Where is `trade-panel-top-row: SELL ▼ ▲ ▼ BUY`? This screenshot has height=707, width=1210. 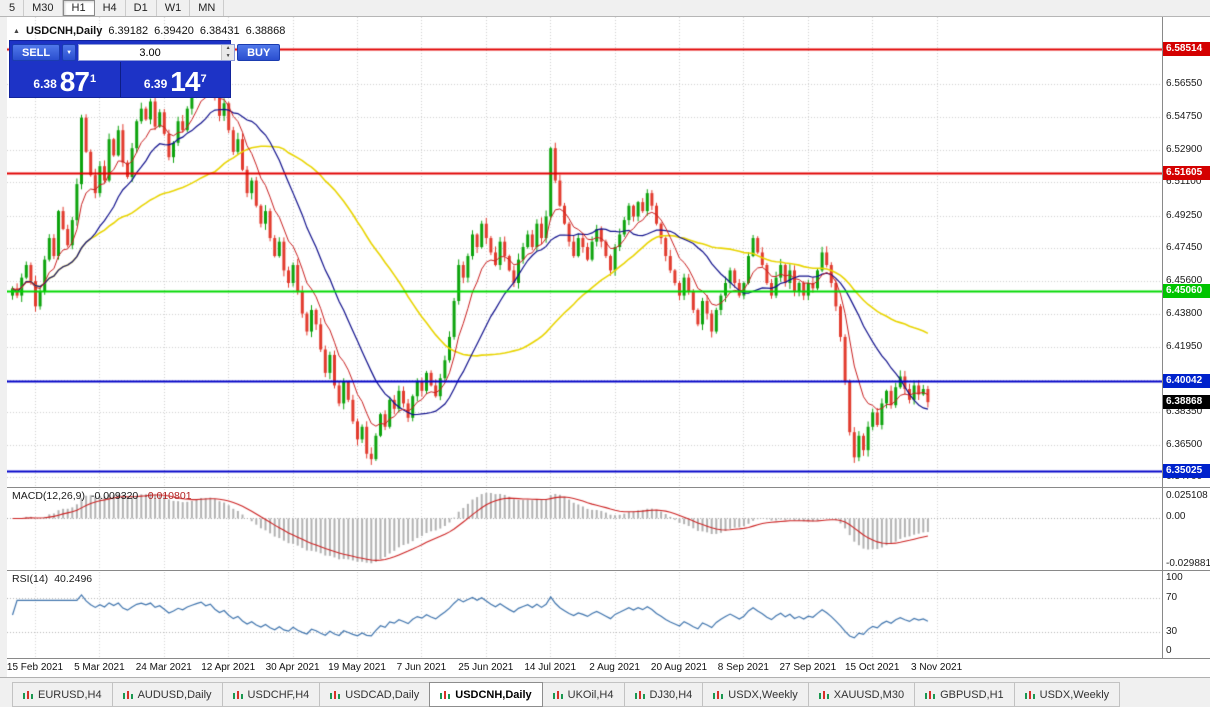
trade-panel-top-row: SELL ▼ ▲ ▼ BUY is located at coordinates (145, 51).